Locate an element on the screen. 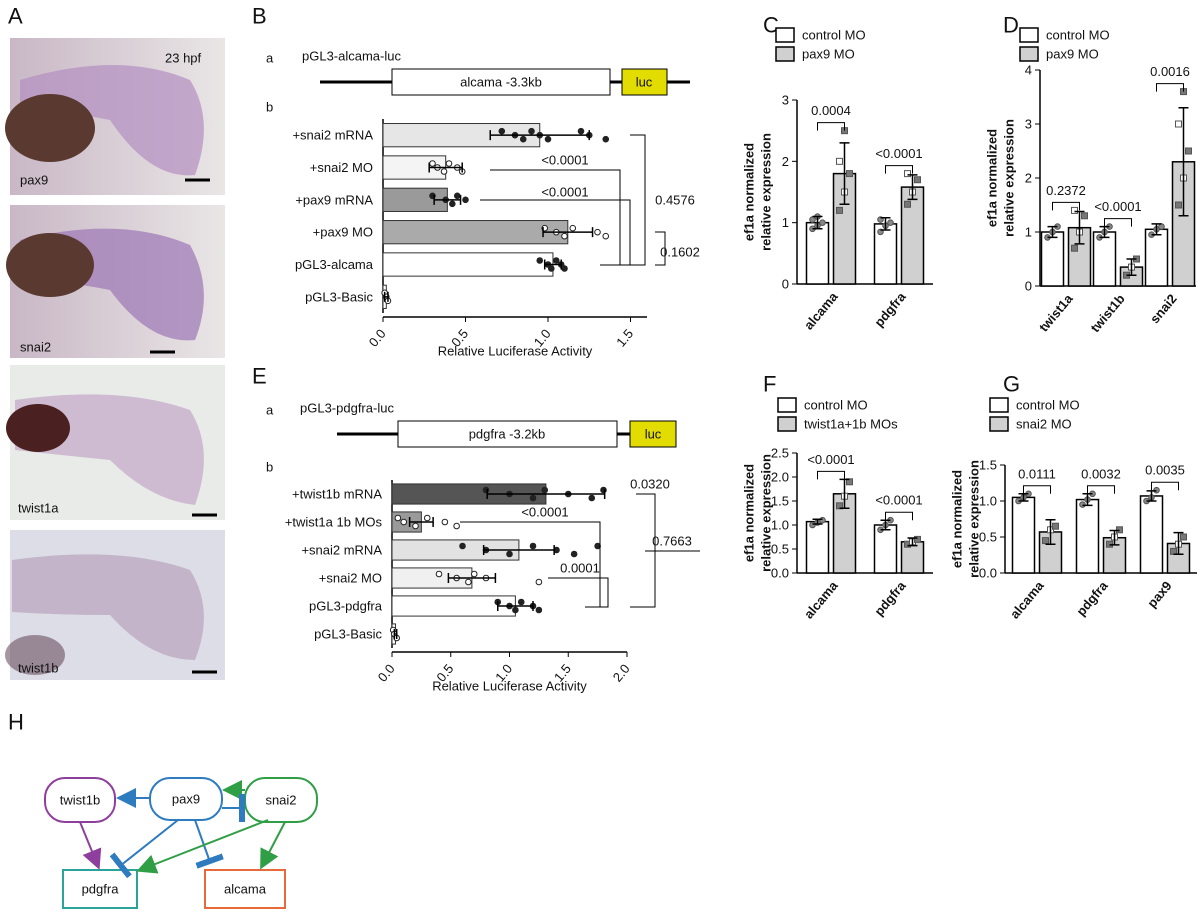 The width and height of the screenshot is (1200, 916). legend-label: pax9 MO is located at coordinates (1072, 54).